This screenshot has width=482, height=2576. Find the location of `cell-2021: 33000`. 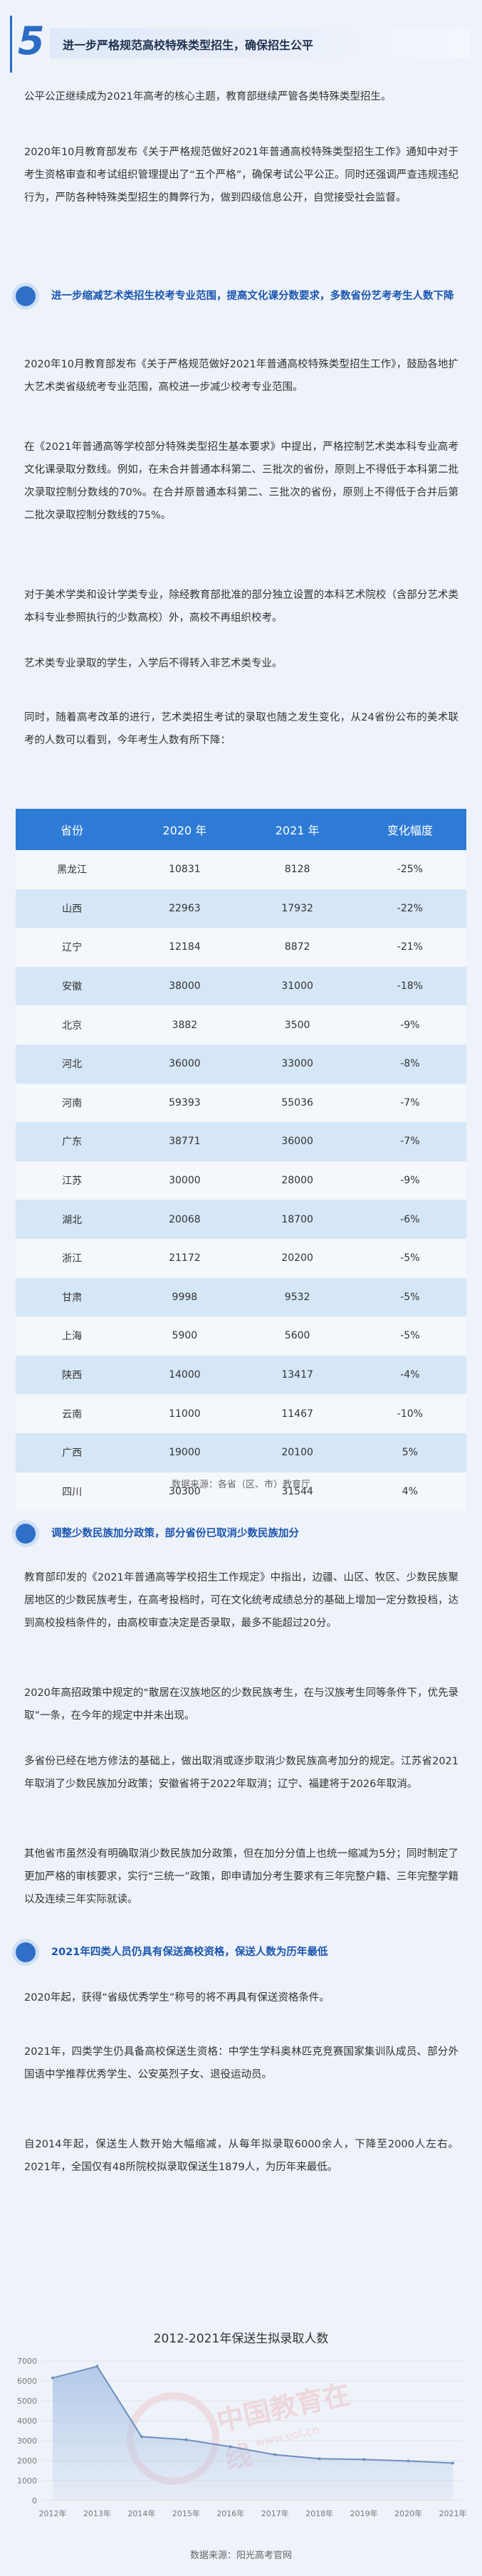

cell-2021: 33000 is located at coordinates (297, 1064).